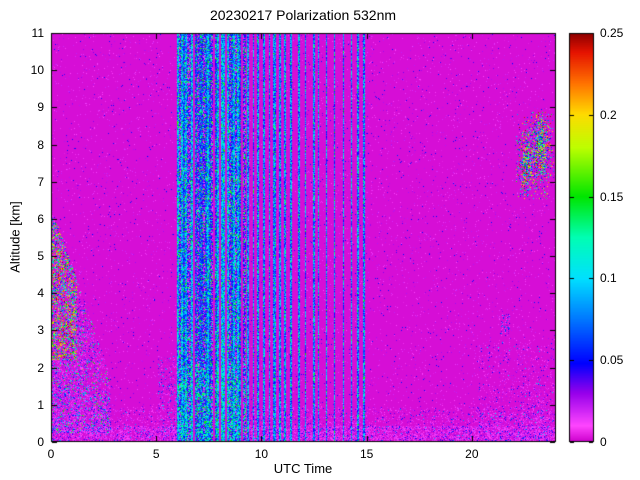 This screenshot has height=480, width=640. What do you see at coordinates (40, 404) in the screenshot?
I see `y-tick-label-1: 1` at bounding box center [40, 404].